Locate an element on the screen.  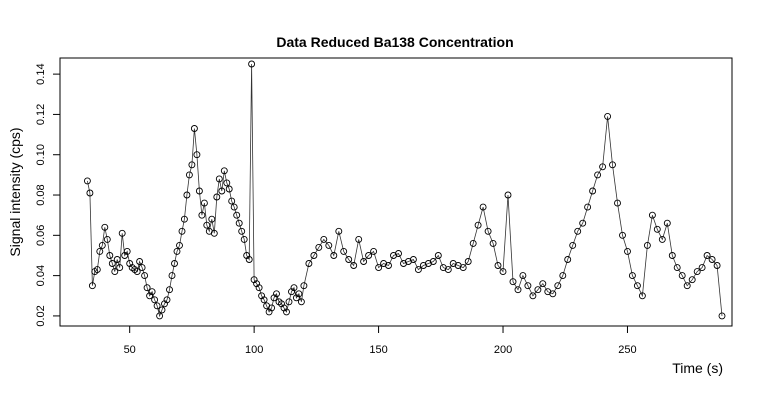
y-tick-label: 0.10 is located at coordinates (41, 154).